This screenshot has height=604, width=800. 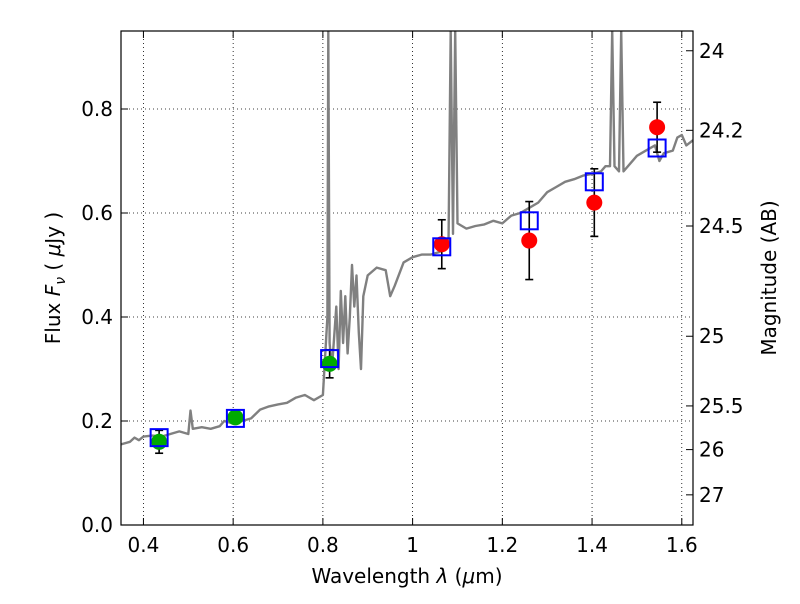 I want to click on y-tick-label: 0.8, so click(x=97, y=109).